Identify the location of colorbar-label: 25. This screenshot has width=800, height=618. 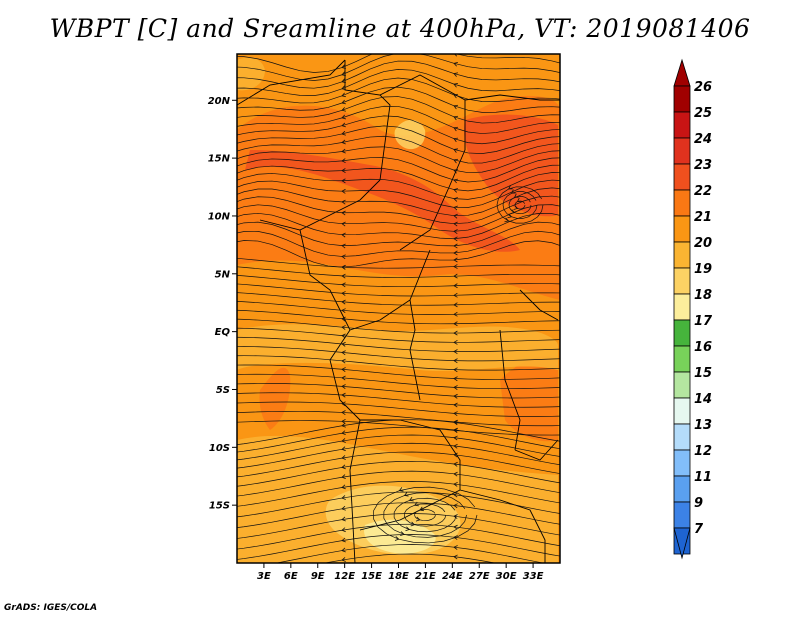
(703, 113).